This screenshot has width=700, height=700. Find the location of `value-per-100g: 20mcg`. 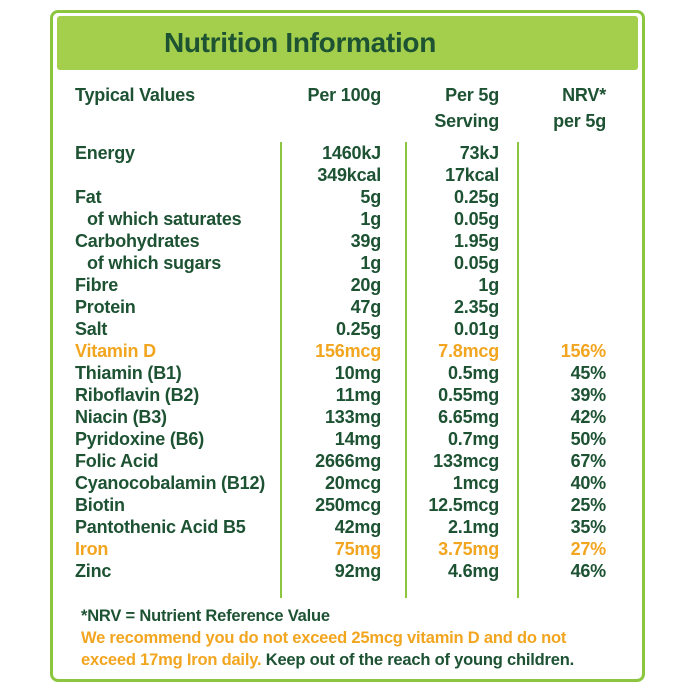

value-per-100g: 20mcg is located at coordinates (342, 483).